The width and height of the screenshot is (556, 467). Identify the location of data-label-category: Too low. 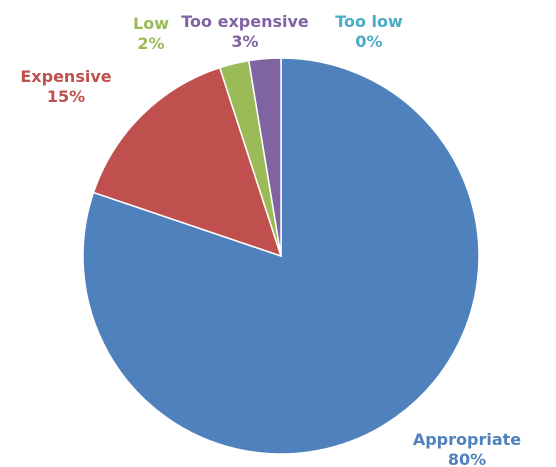
(369, 21).